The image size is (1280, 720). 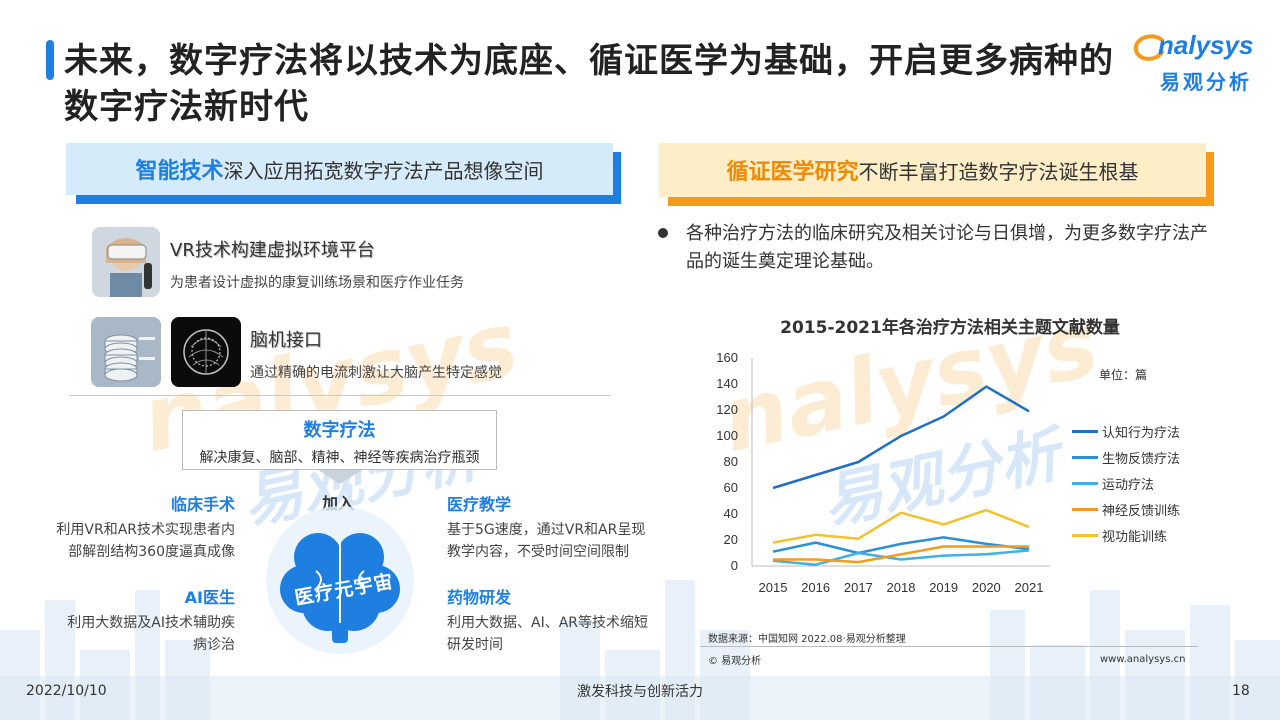 I want to click on y-tick-label: 40, so click(x=731, y=513).